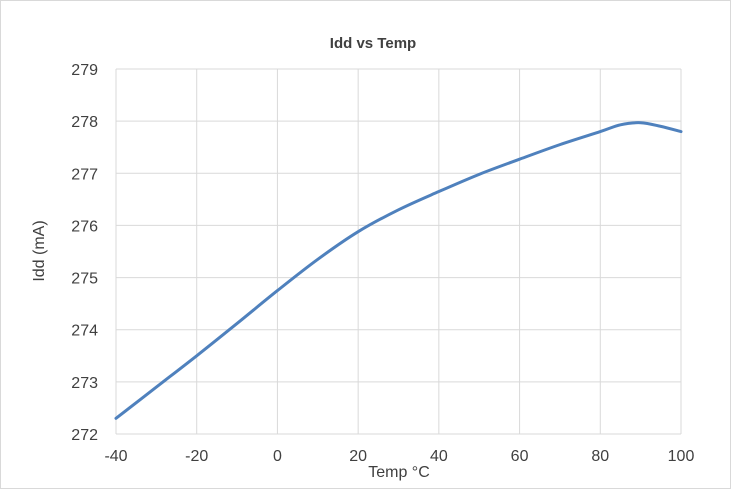 The height and width of the screenshot is (490, 731). What do you see at coordinates (600, 456) in the screenshot?
I see `x-tick-label: 80` at bounding box center [600, 456].